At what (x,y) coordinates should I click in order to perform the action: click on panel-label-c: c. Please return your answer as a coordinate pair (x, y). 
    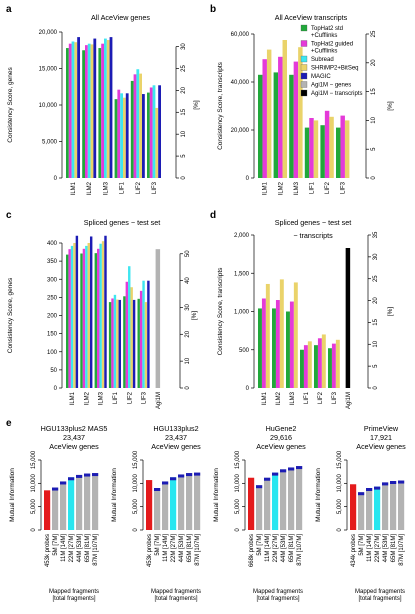
    Looking at the image, I should click on (9, 215).